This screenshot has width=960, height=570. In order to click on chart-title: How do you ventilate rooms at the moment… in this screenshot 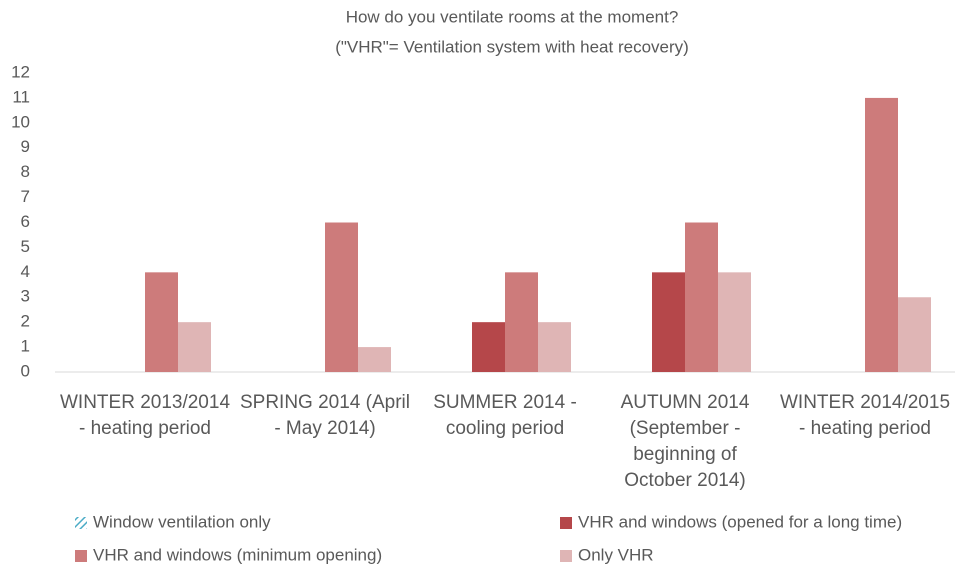, I will do `click(512, 16)`.